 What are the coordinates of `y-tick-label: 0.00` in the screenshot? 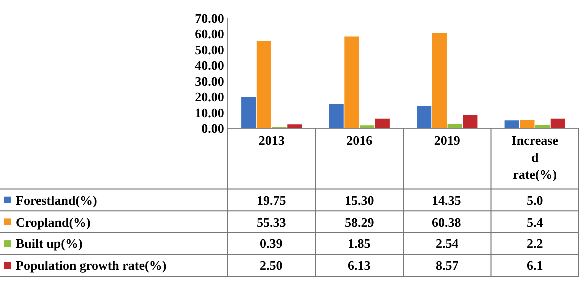 It's located at (213, 128).